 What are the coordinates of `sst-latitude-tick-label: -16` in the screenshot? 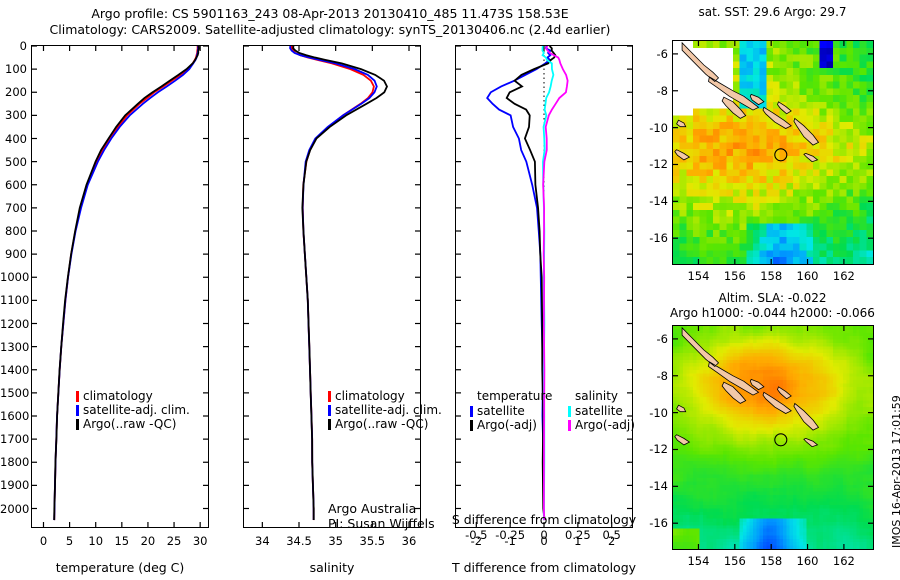 It's located at (658, 238).